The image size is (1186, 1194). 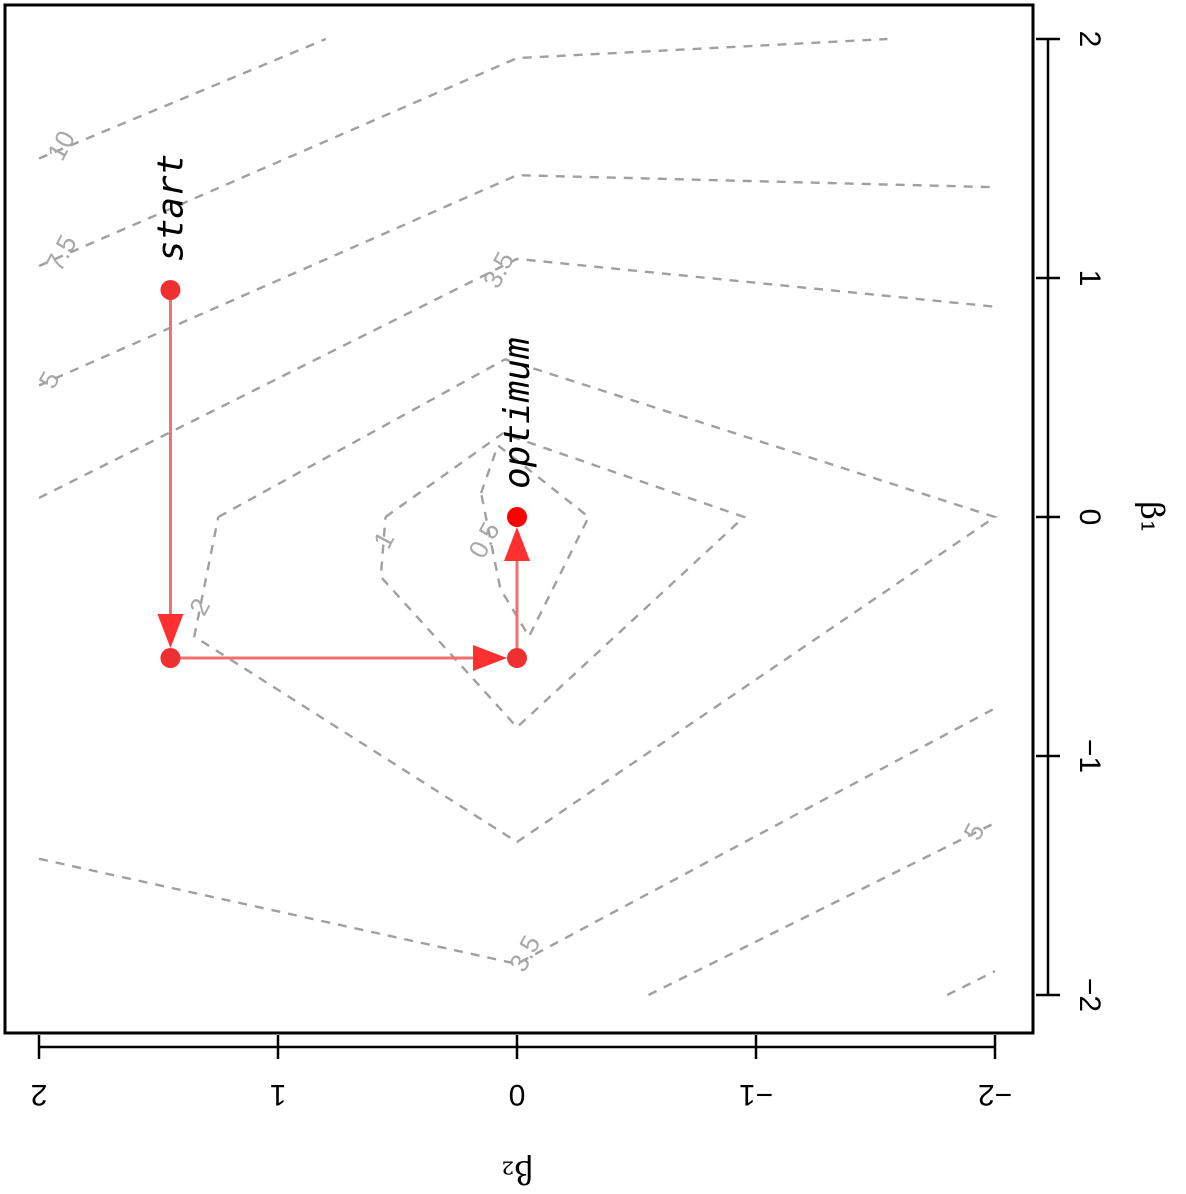 I want to click on x-tick-label: 2, so click(x=39, y=1094).